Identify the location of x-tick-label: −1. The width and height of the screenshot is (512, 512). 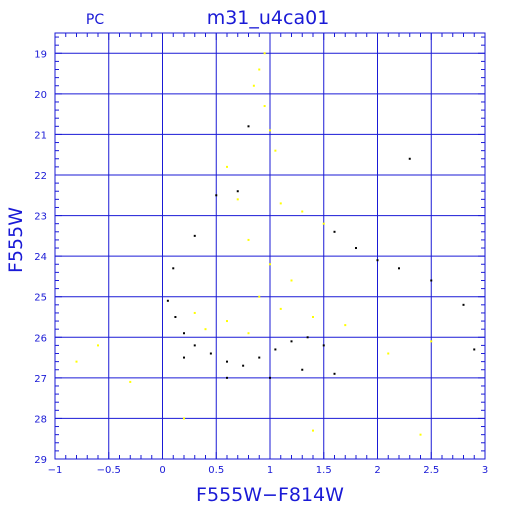
(55, 470).